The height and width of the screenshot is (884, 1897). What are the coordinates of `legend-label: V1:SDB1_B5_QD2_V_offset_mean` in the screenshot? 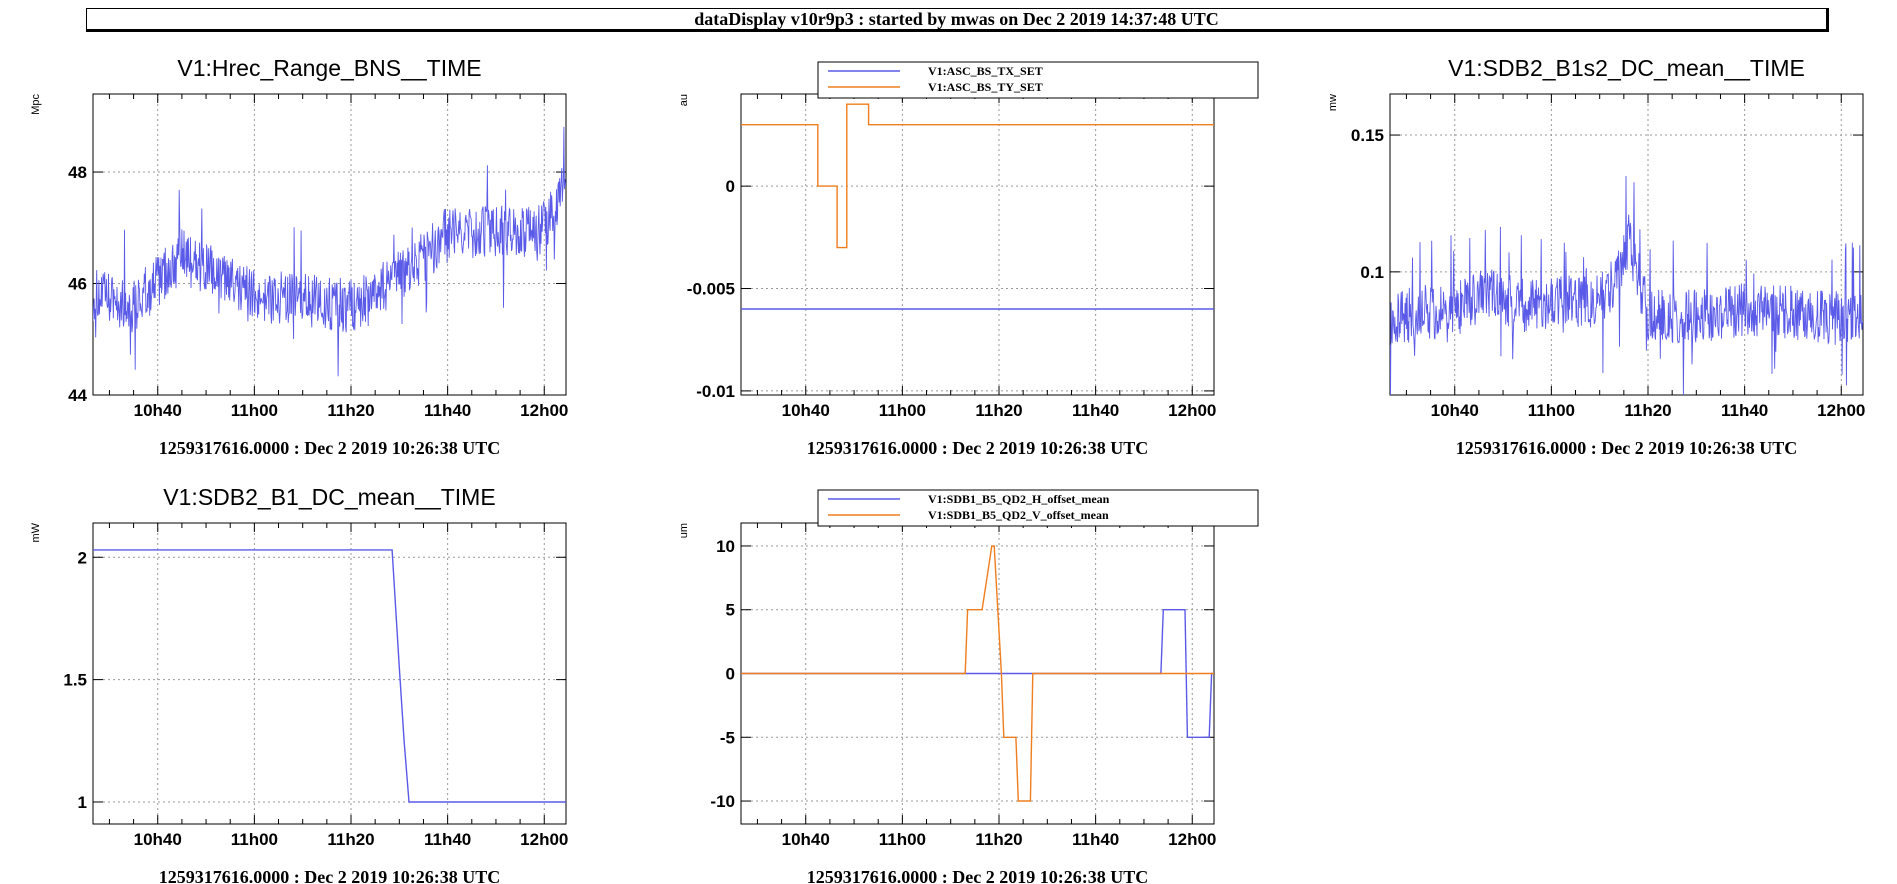 It's located at (1018, 515).